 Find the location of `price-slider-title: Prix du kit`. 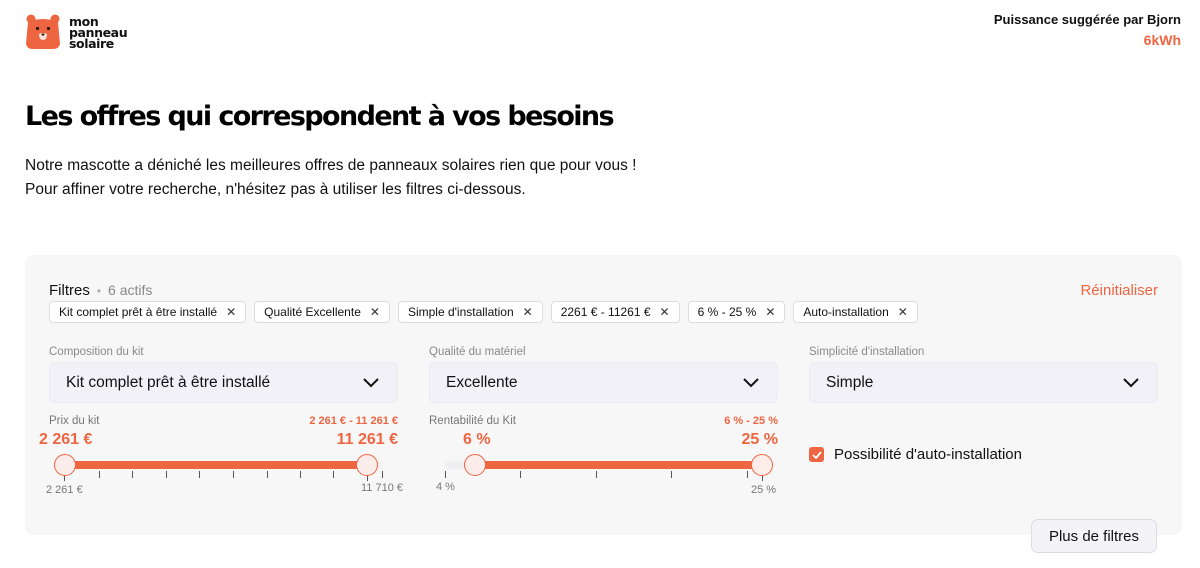

price-slider-title: Prix du kit is located at coordinates (74, 421).